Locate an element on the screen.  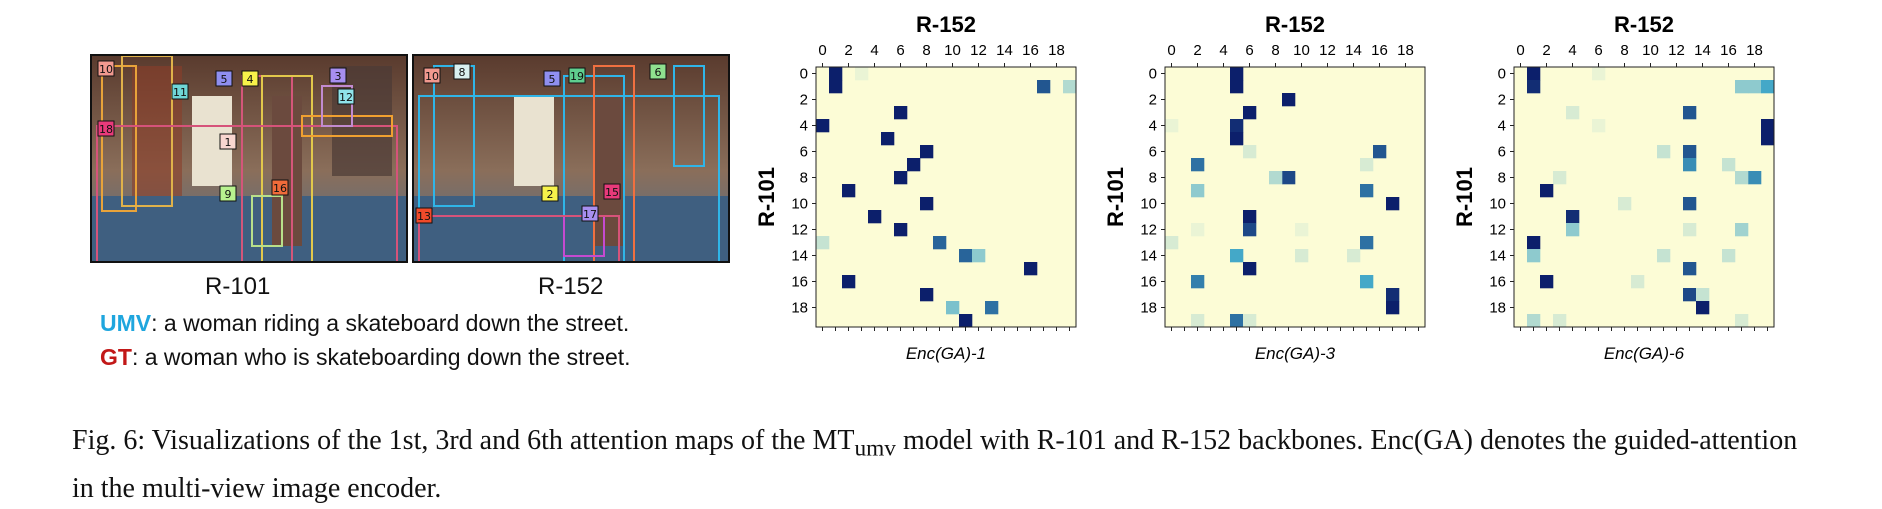
y-tick-label: 16 is located at coordinates (1497, 282).